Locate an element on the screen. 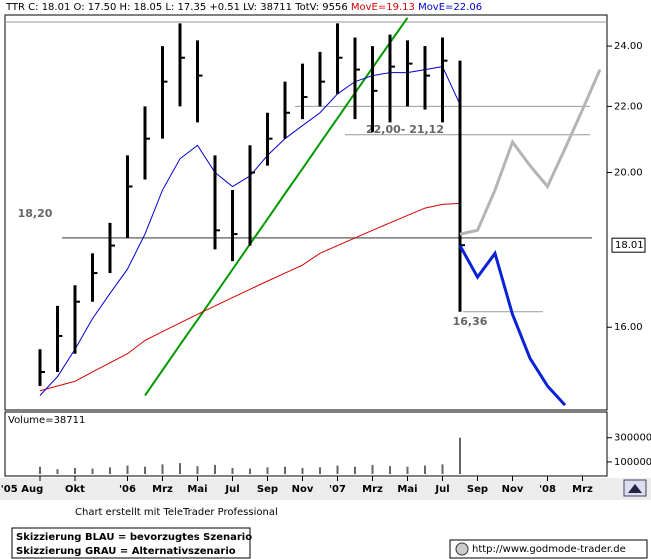  level-label: 22,00- 21,12 is located at coordinates (405, 129).